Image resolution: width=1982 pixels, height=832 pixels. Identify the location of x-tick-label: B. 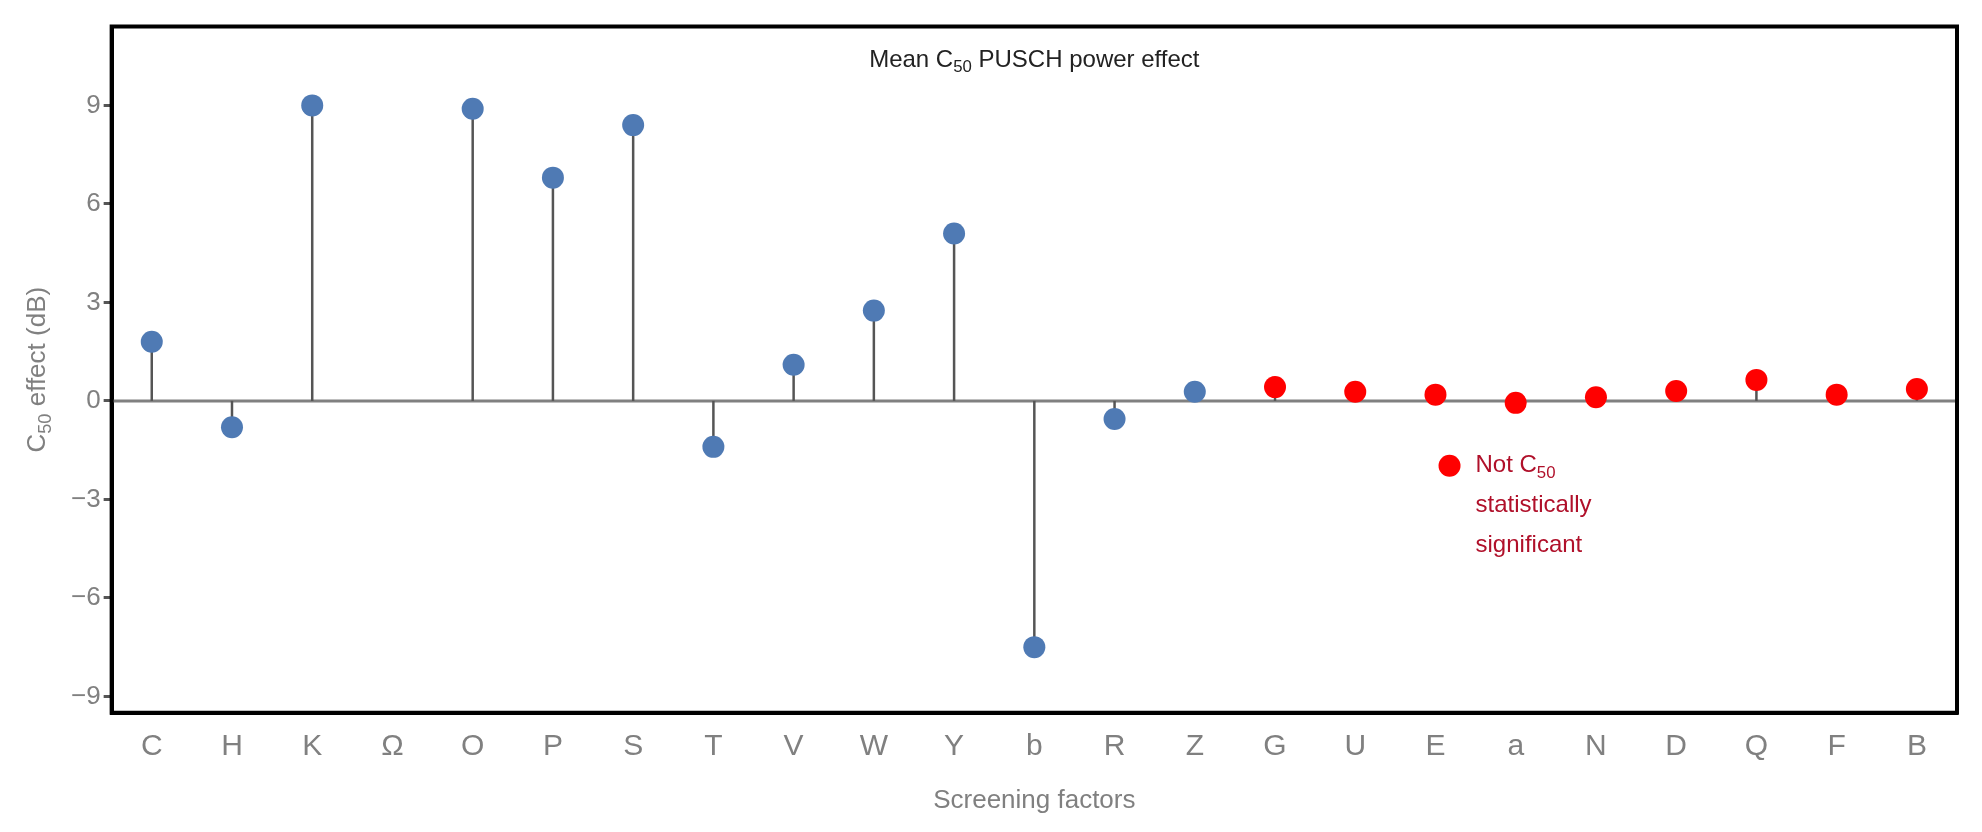
(1916, 745).